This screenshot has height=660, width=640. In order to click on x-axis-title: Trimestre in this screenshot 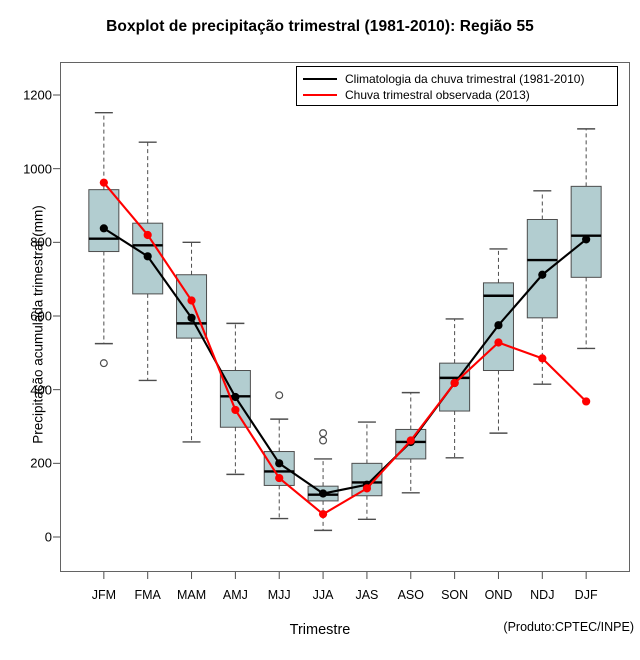, I will do `click(320, 630)`.